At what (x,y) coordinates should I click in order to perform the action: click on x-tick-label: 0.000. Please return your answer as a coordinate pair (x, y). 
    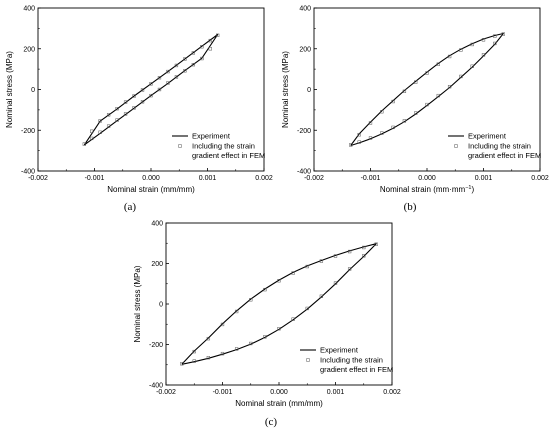
    Looking at the image, I should click on (279, 392).